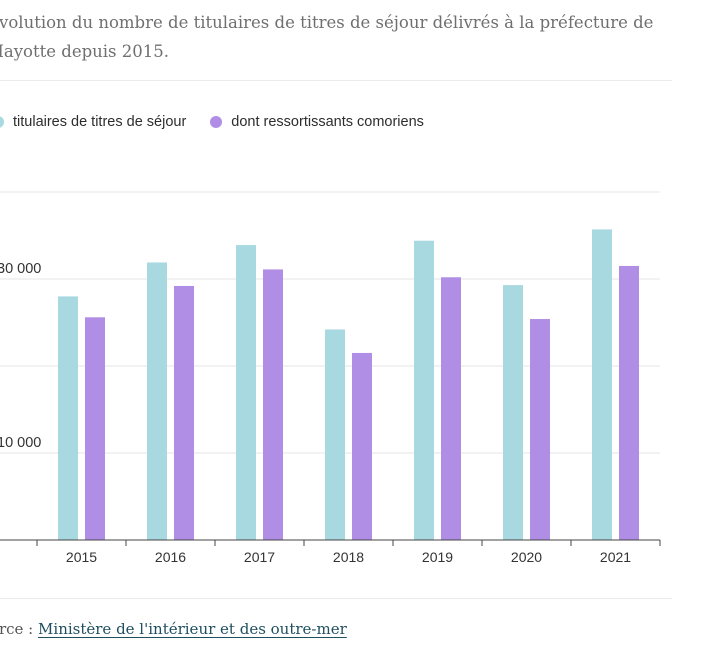  Describe the element at coordinates (336, 598) in the screenshot. I see `bottom-divider` at that location.